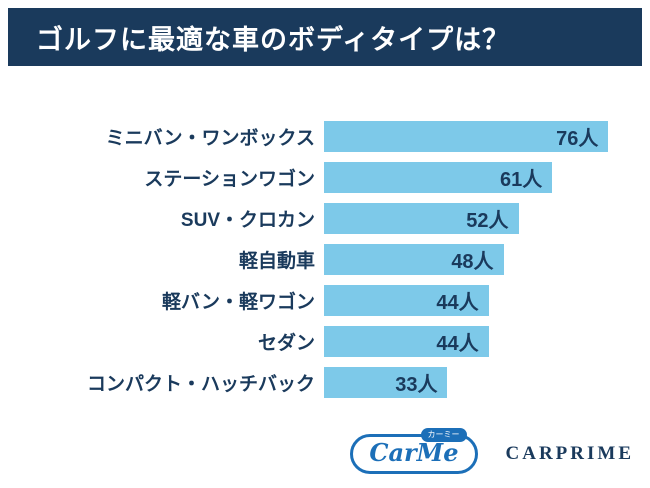  I want to click on title-banner: ゴルフに最適な車のボディタイプは？, so click(325, 37).